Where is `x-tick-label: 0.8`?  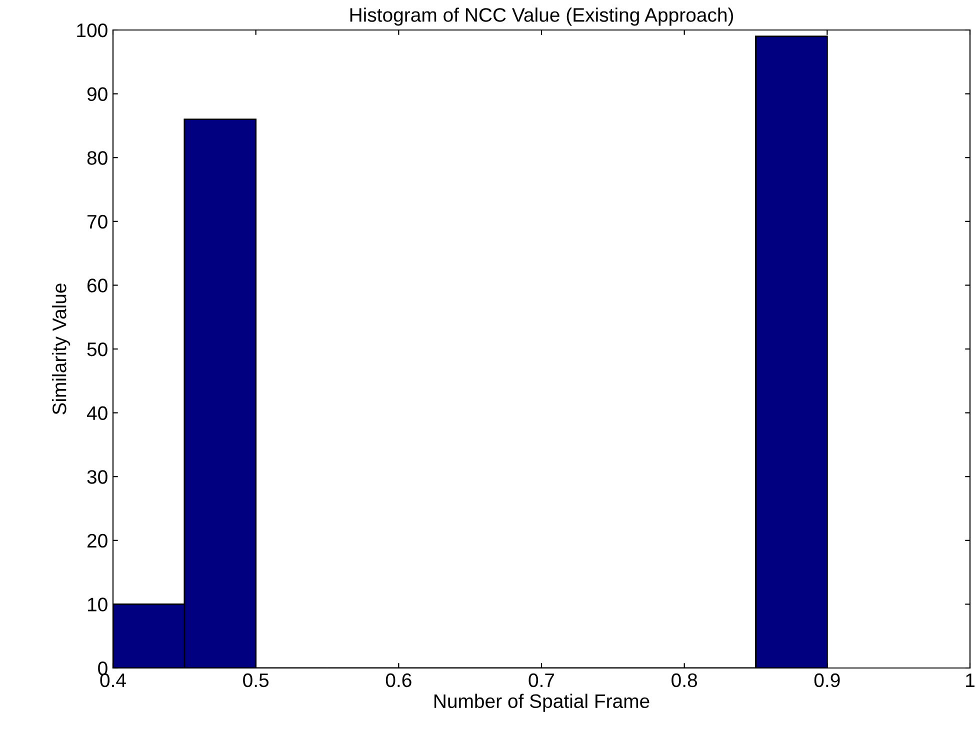
x-tick-label: 0.8 is located at coordinates (685, 680).